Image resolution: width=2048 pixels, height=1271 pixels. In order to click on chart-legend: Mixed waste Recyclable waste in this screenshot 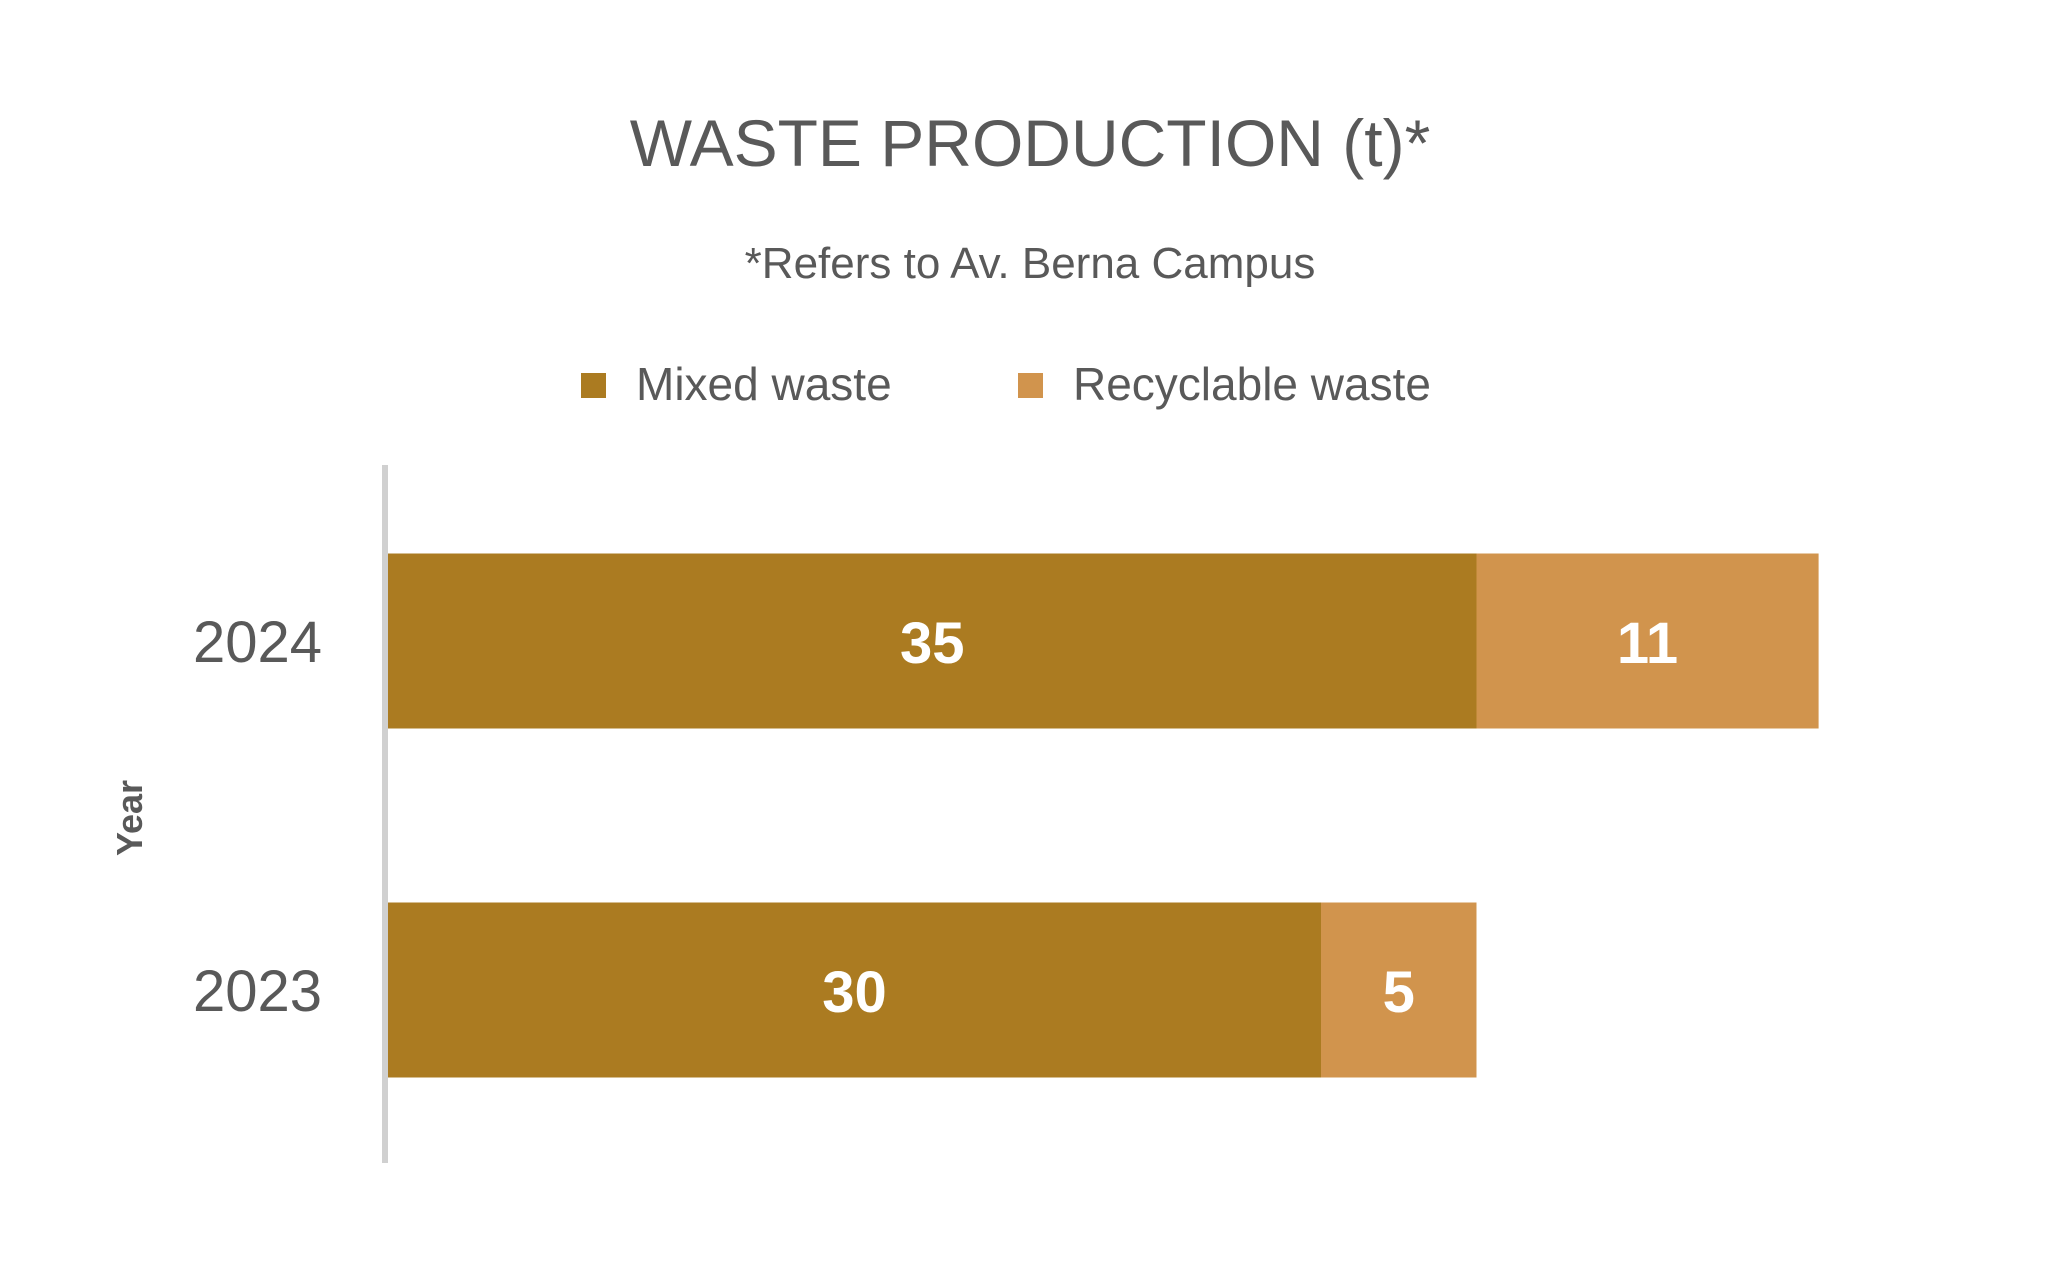, I will do `click(1006, 384)`.